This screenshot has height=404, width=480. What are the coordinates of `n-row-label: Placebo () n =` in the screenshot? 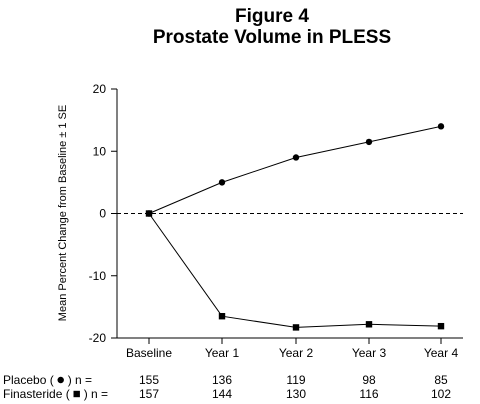 It's located at (47, 380).